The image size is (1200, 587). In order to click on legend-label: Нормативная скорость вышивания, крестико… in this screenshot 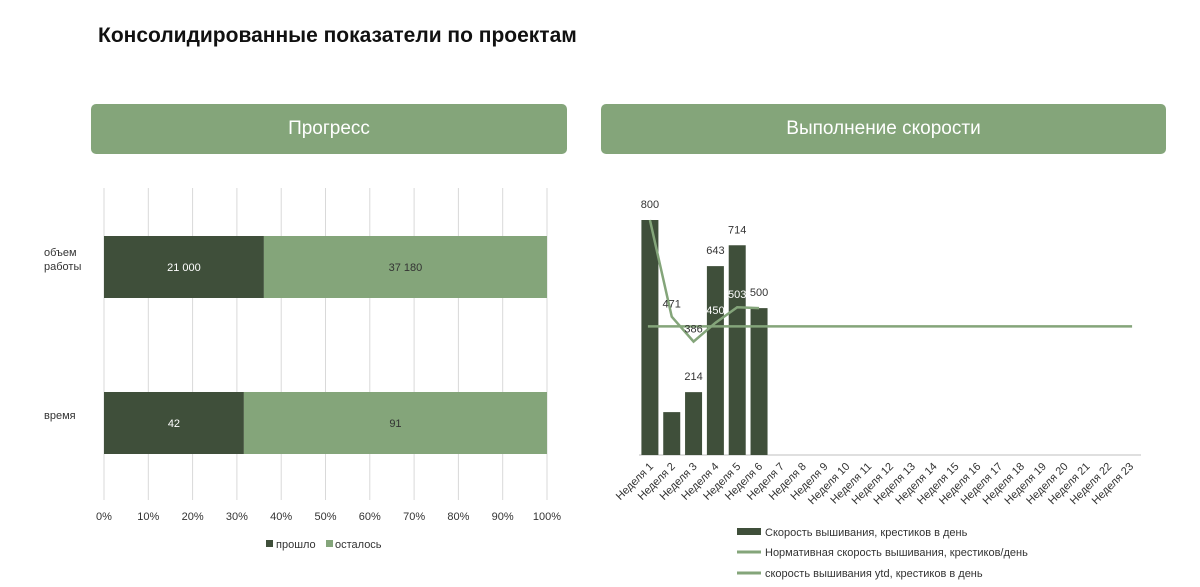, I will do `click(896, 553)`.